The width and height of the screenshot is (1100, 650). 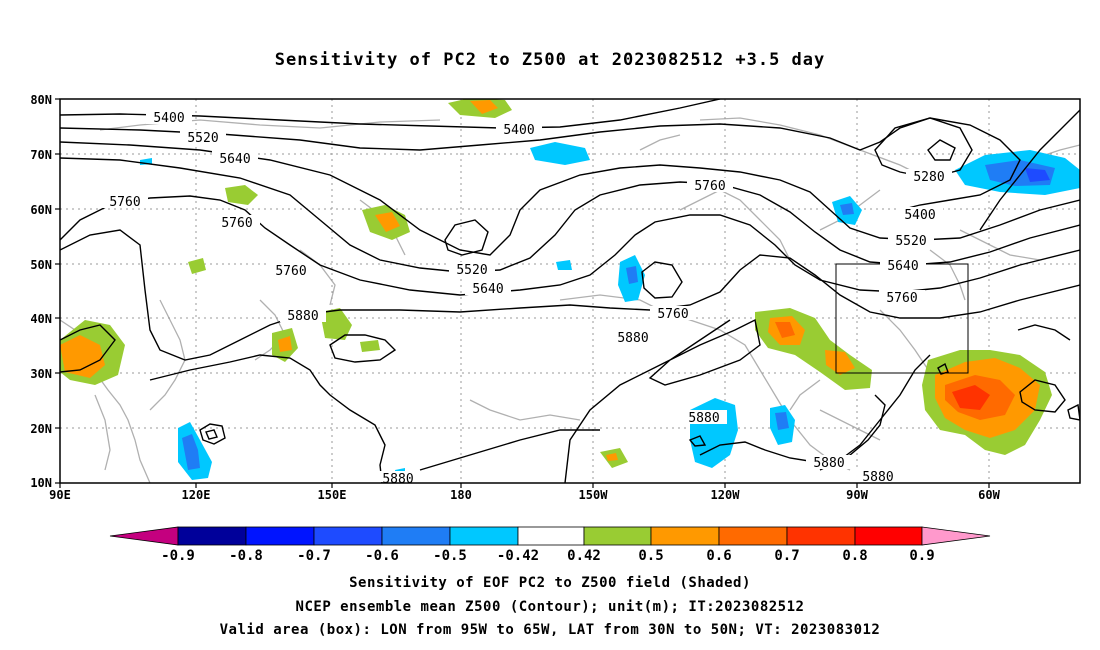 What do you see at coordinates (41, 429) in the screenshot?
I see `lat-label: 20N` at bounding box center [41, 429].